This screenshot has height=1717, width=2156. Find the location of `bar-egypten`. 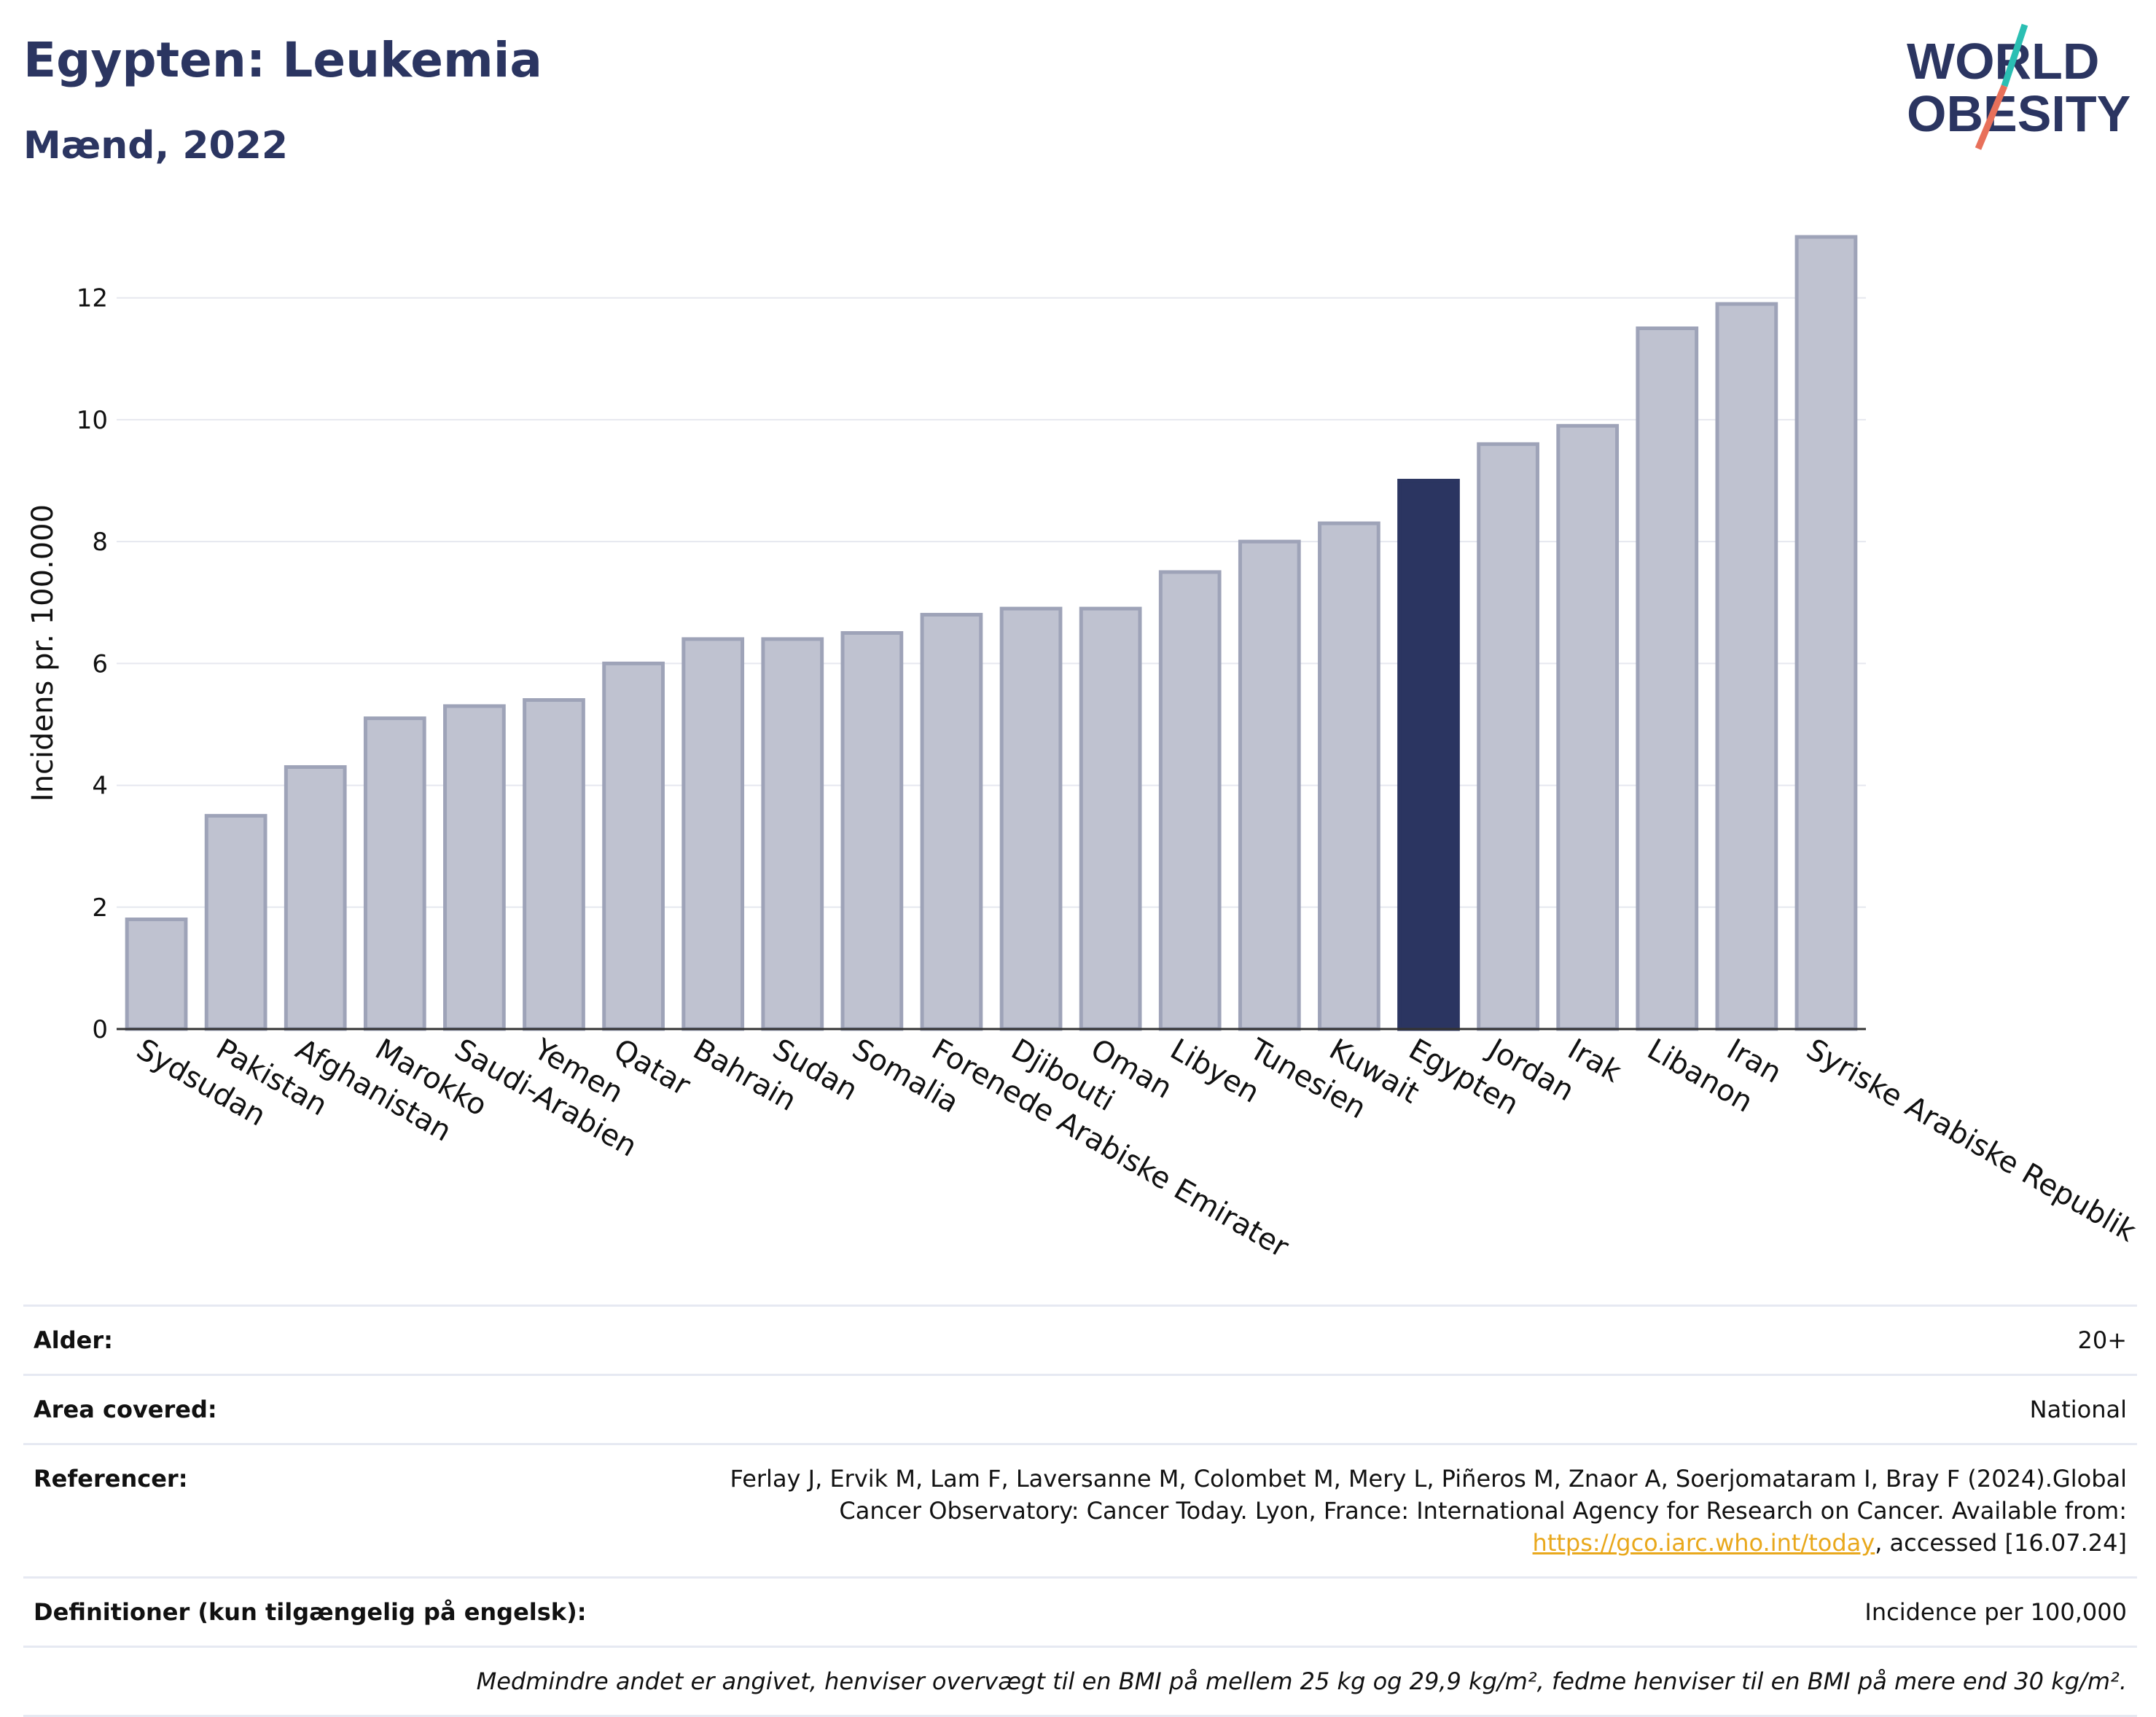

bar-egypten is located at coordinates (1429, 755).